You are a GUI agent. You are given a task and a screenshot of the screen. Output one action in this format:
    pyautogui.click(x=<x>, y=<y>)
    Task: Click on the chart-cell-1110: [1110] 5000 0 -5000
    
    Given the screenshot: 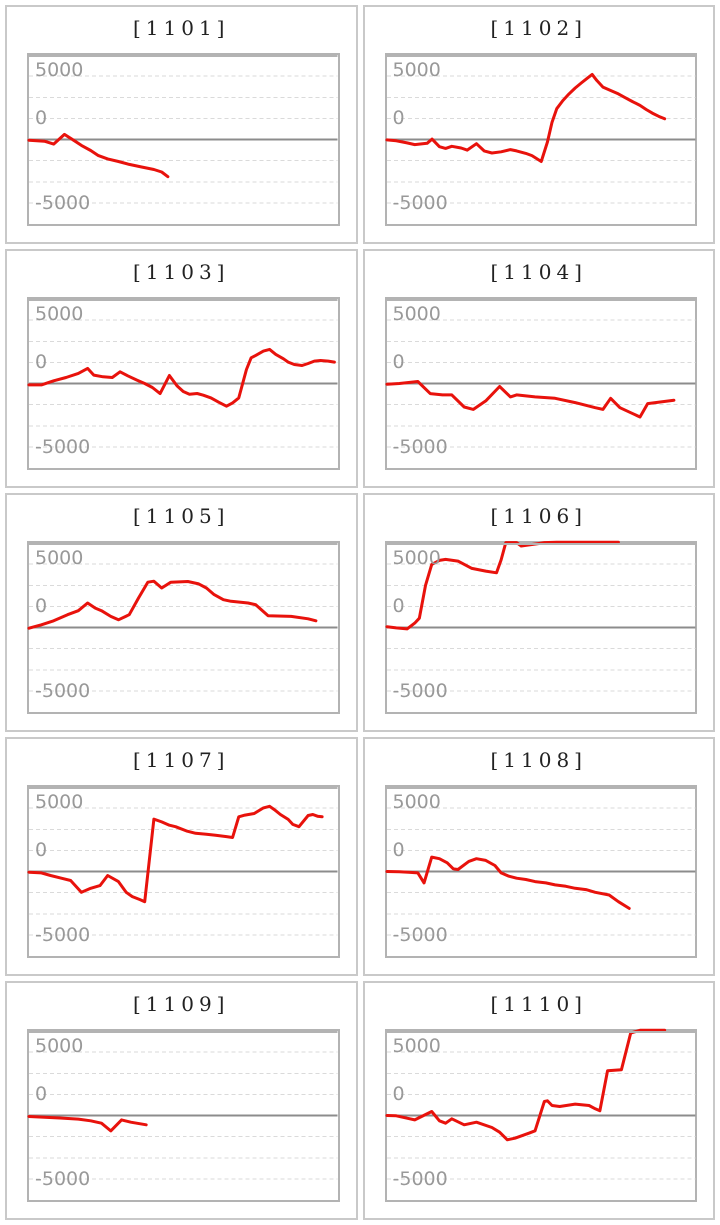 What is the action you would take?
    pyautogui.click(x=538, y=1100)
    